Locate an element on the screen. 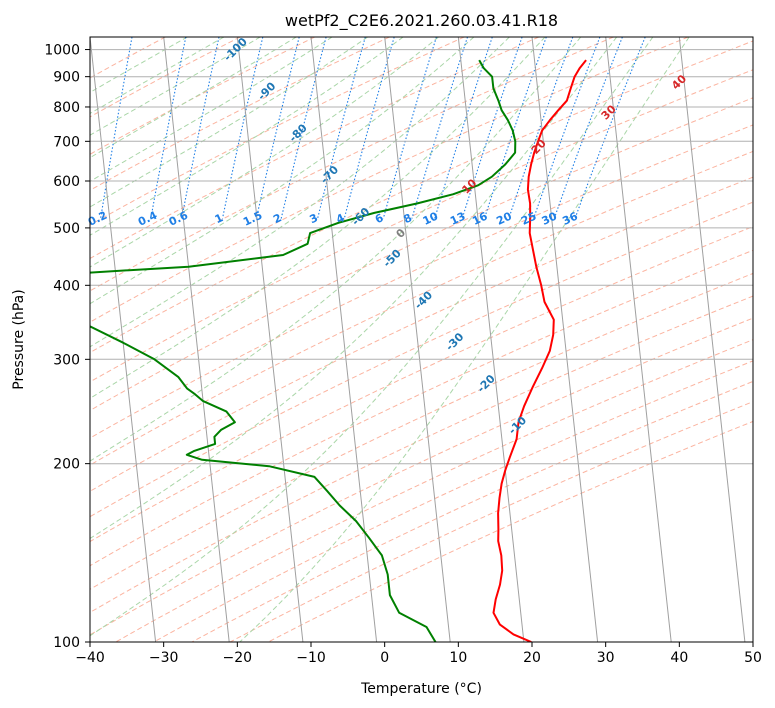 The width and height of the screenshot is (775, 708). mixing-ratio-label: 25 is located at coordinates (528, 219).